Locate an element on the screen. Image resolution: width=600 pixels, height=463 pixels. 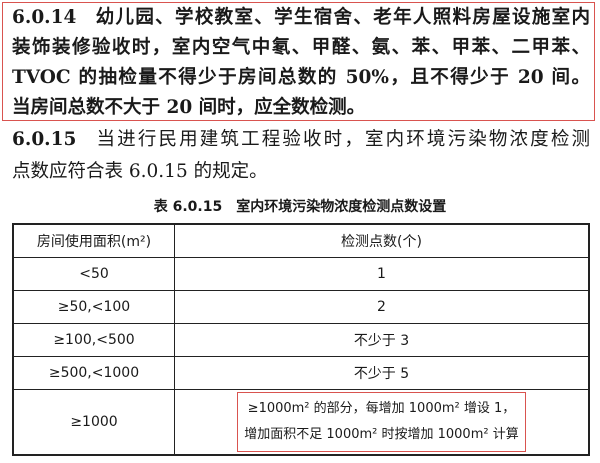
clause-line: 6.0.14 幼儿园、学校教室、学生宿舍、老年人照料房屋设施室内 is located at coordinates (301, 18).